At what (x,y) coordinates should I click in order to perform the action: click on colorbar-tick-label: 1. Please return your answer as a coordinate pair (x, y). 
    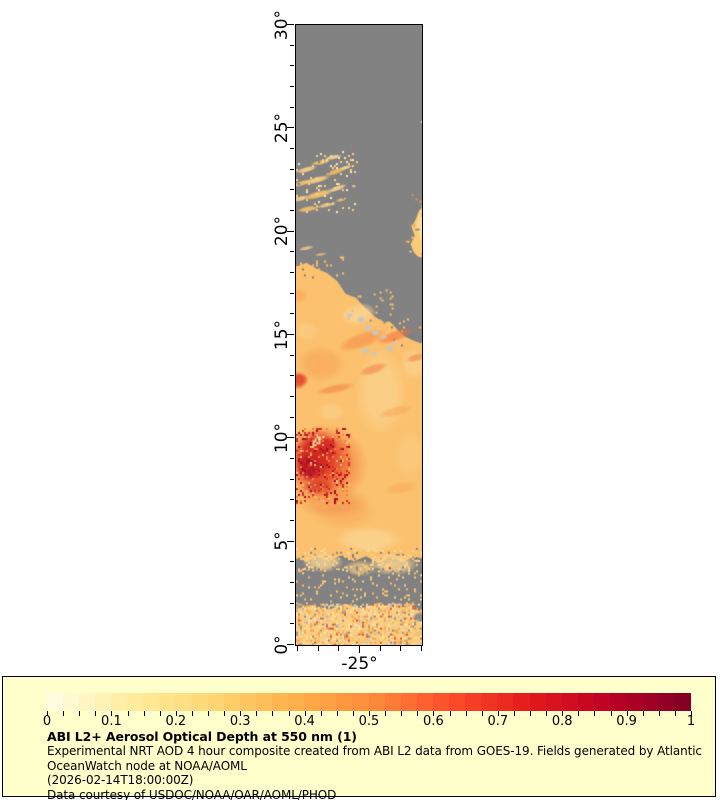
    Looking at the image, I should click on (691, 721).